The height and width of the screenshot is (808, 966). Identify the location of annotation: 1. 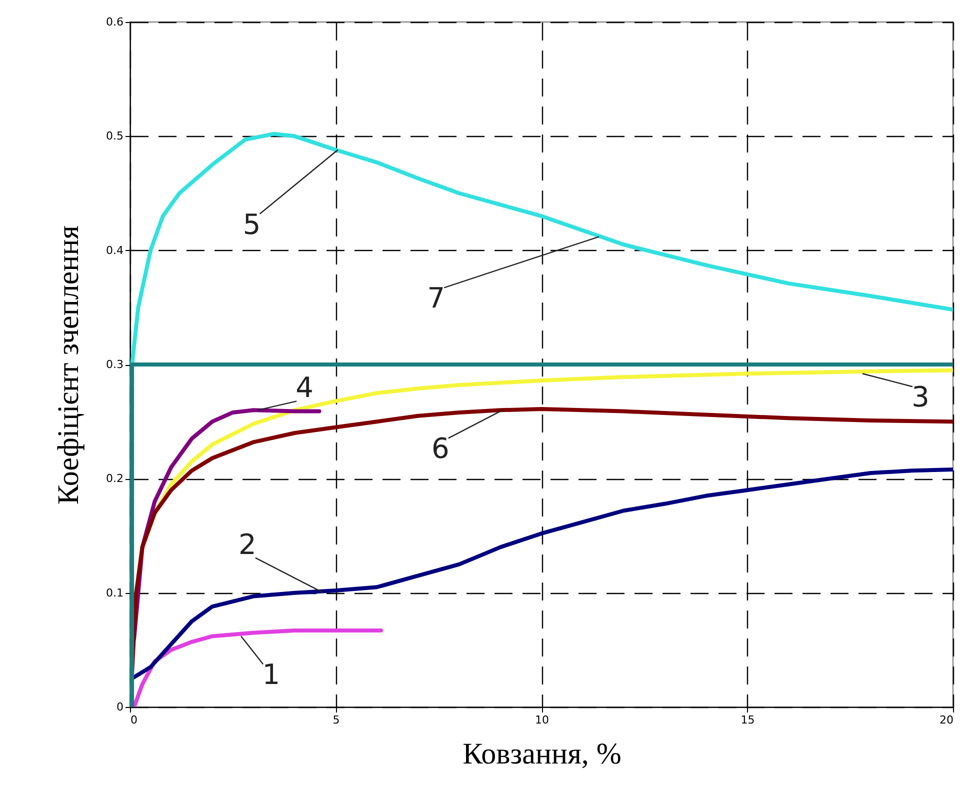
(271, 675).